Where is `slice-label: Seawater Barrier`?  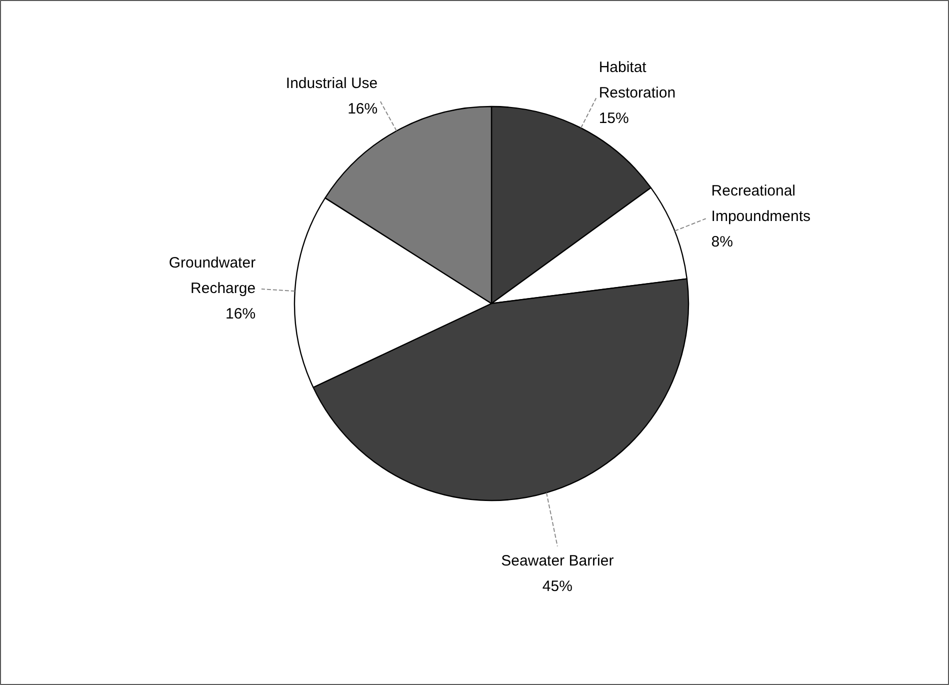 slice-label: Seawater Barrier is located at coordinates (557, 561).